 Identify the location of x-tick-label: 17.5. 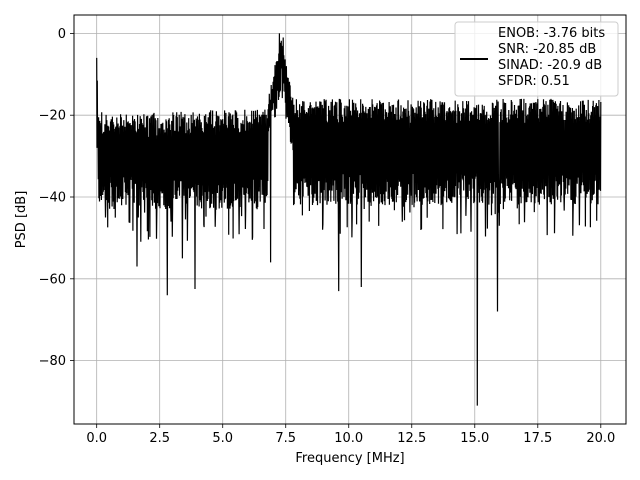
(537, 438).